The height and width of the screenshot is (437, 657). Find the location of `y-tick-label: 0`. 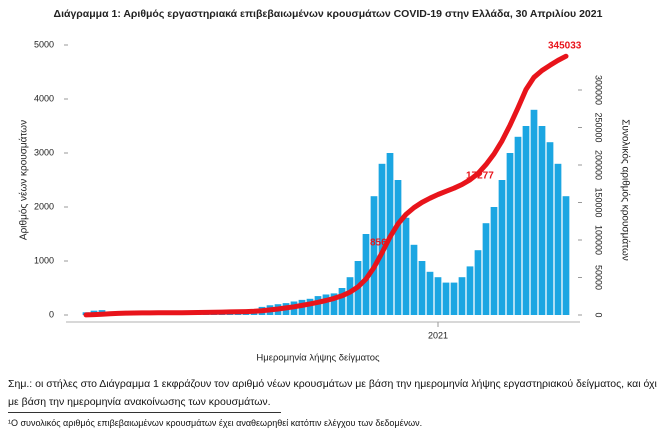

y-tick-label: 0 is located at coordinates (51, 314).